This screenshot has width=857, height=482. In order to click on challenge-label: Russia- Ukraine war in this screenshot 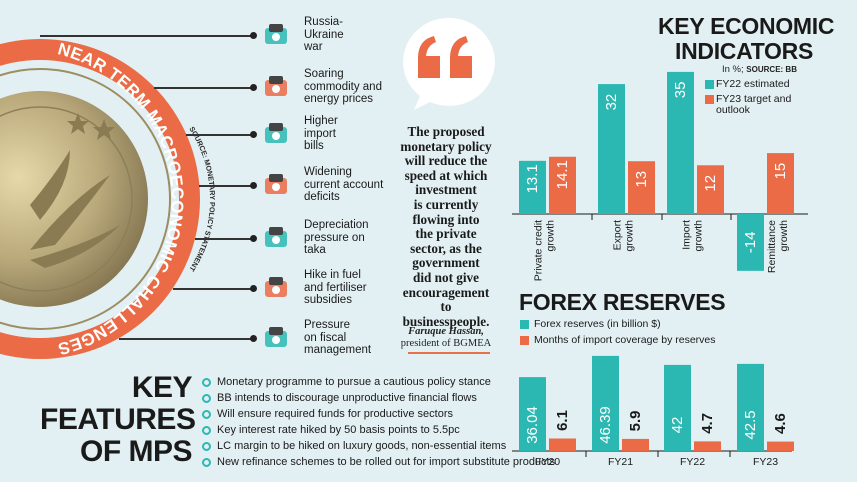, I will do `click(324, 34)`.